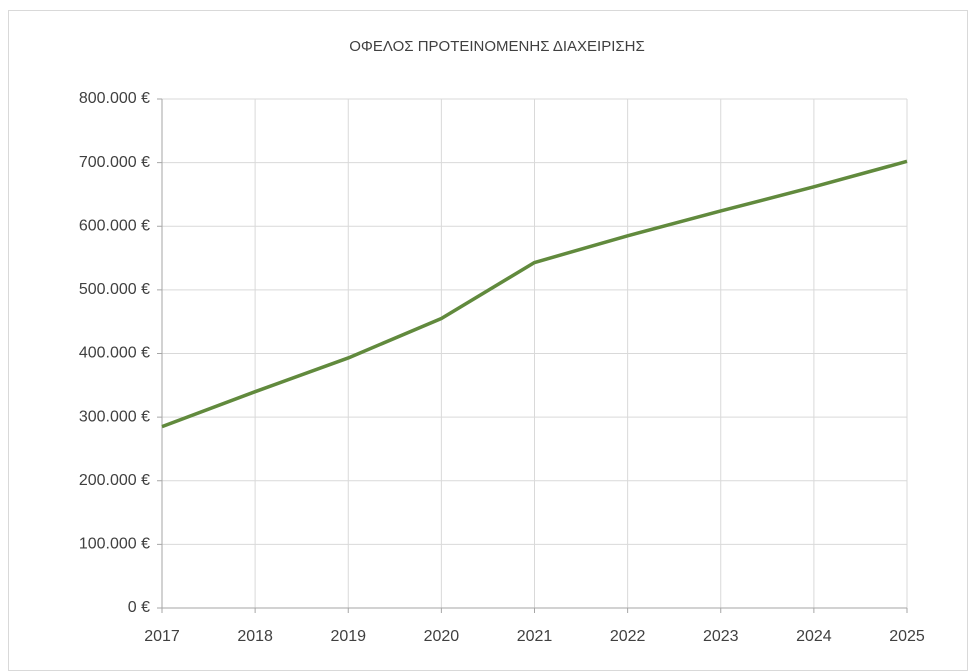 The width and height of the screenshot is (976, 671). What do you see at coordinates (114, 98) in the screenshot?
I see `y-tick-label: 800.000 €` at bounding box center [114, 98].